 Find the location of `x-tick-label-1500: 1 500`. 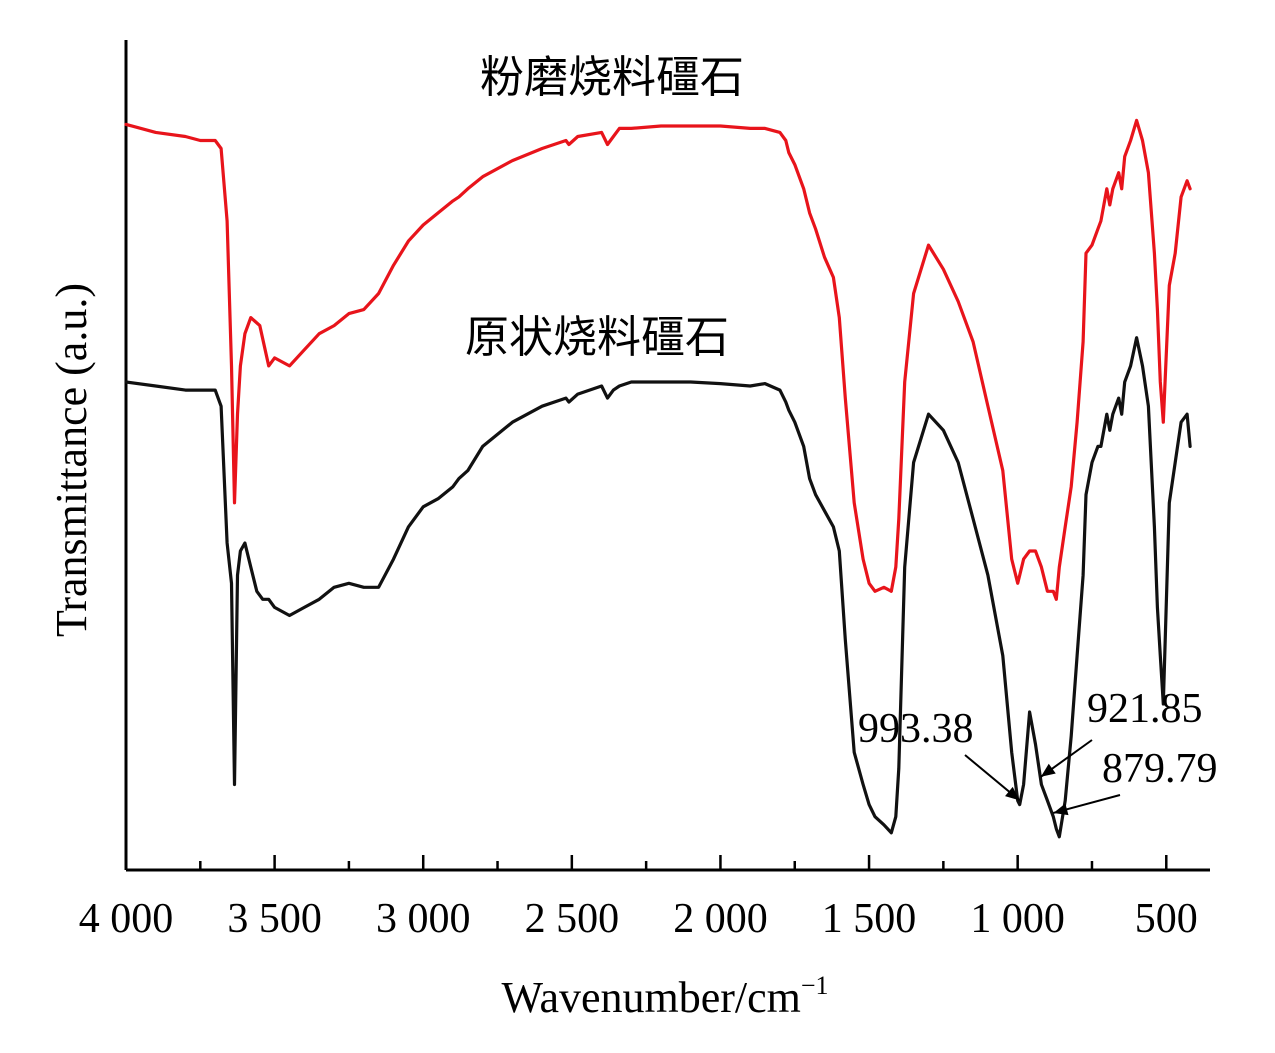

x-tick-label-1500: 1 500 is located at coordinates (869, 919).